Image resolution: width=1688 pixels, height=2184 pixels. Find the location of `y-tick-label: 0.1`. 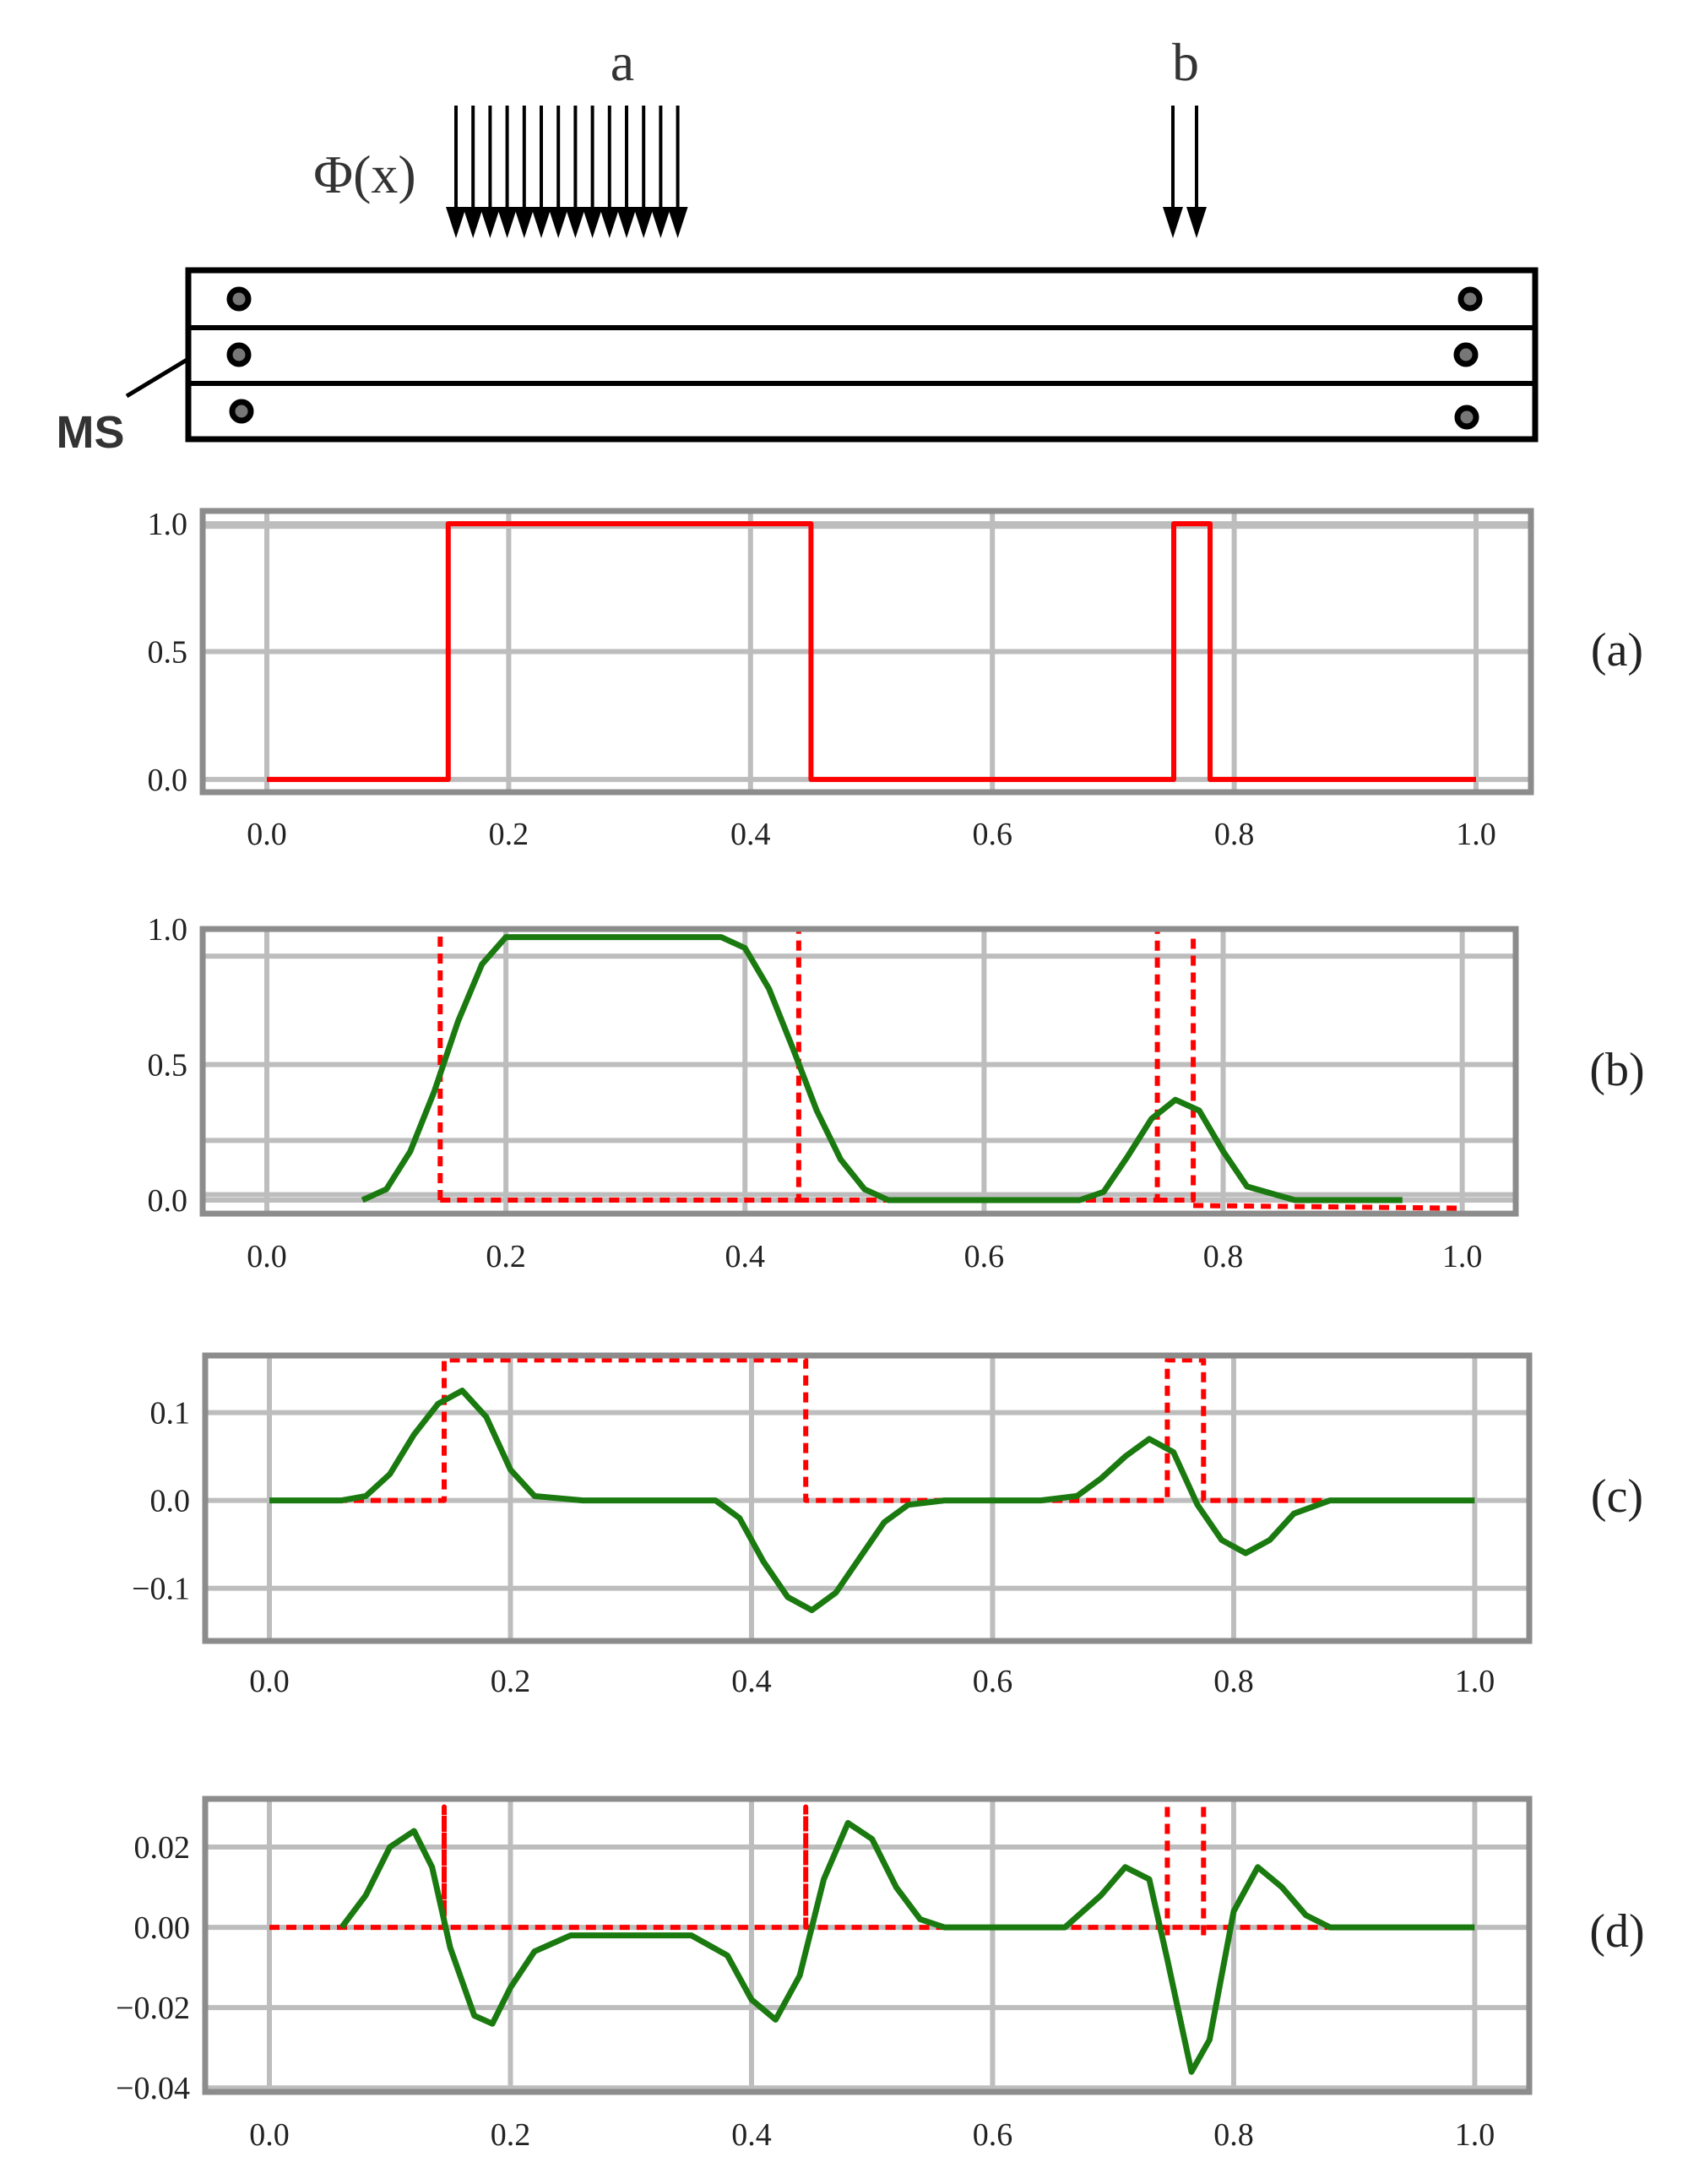

y-tick-label: 0.1 is located at coordinates (170, 1414).